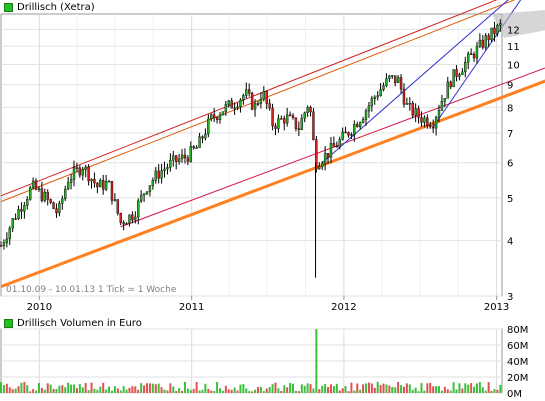 This screenshot has width=545, height=401. What do you see at coordinates (510, 199) in the screenshot?
I see `y-tick-label: 5` at bounding box center [510, 199].